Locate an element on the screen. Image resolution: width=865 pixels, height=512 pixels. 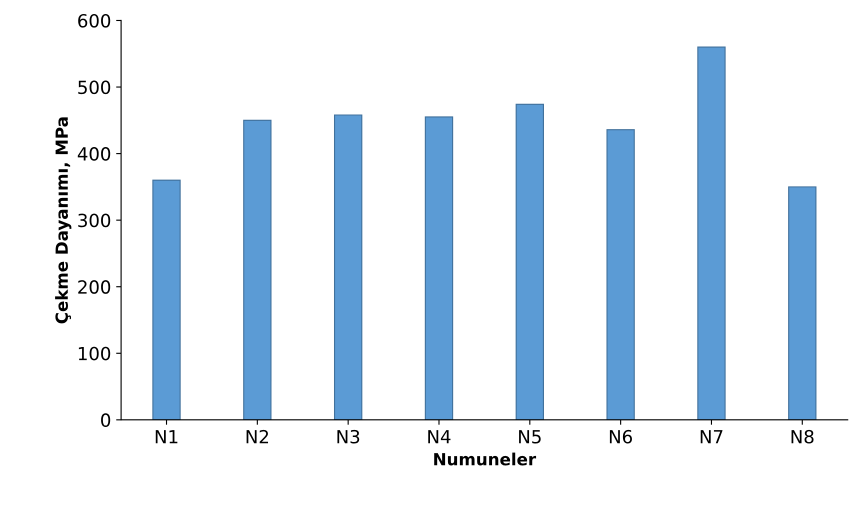
x-tick-label: N6 is located at coordinates (621, 437).